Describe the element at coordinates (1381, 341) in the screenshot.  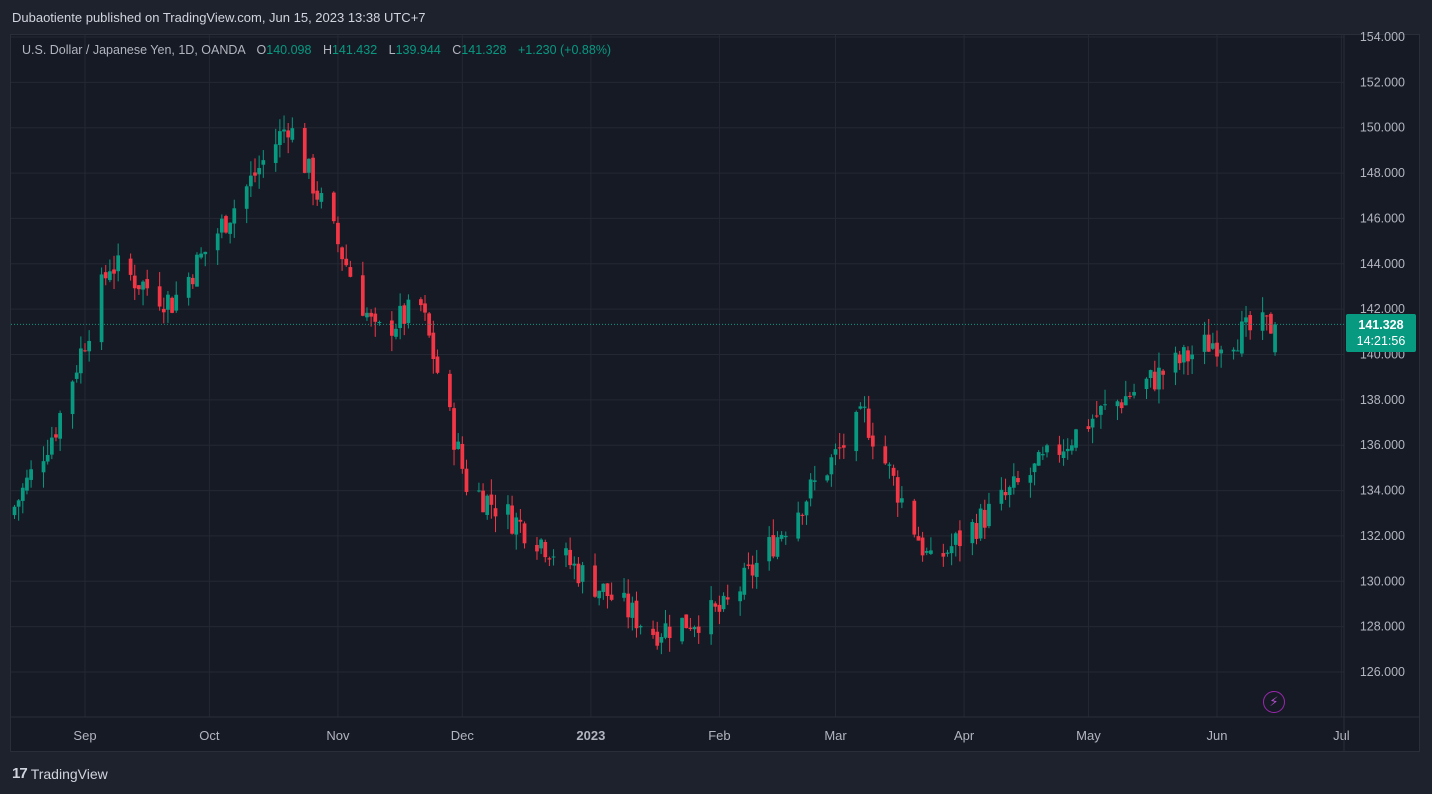
I see `bar-countdown: 14:21:56` at that location.